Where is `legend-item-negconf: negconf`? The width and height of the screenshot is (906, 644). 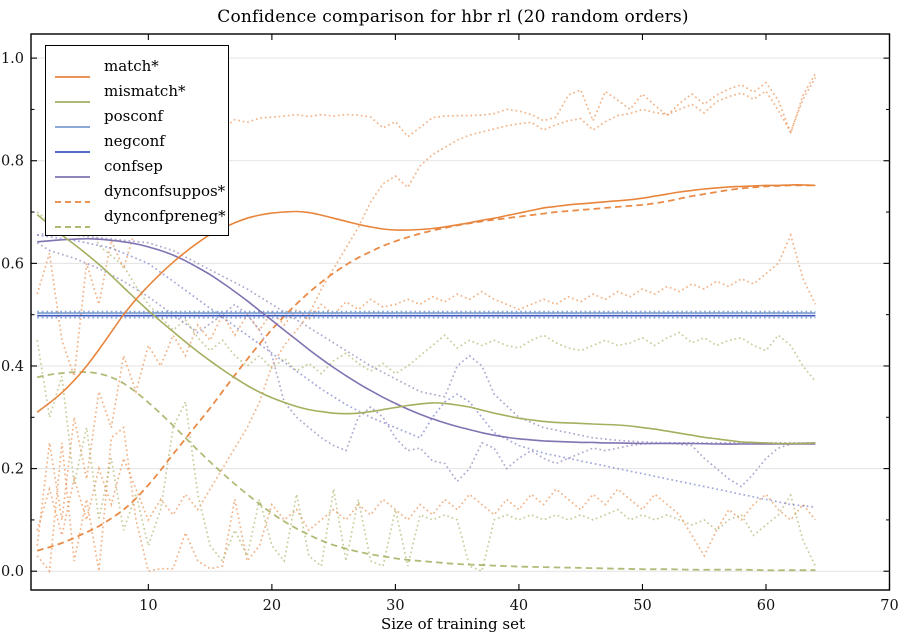 legend-item-negconf: negconf is located at coordinates (136, 140).